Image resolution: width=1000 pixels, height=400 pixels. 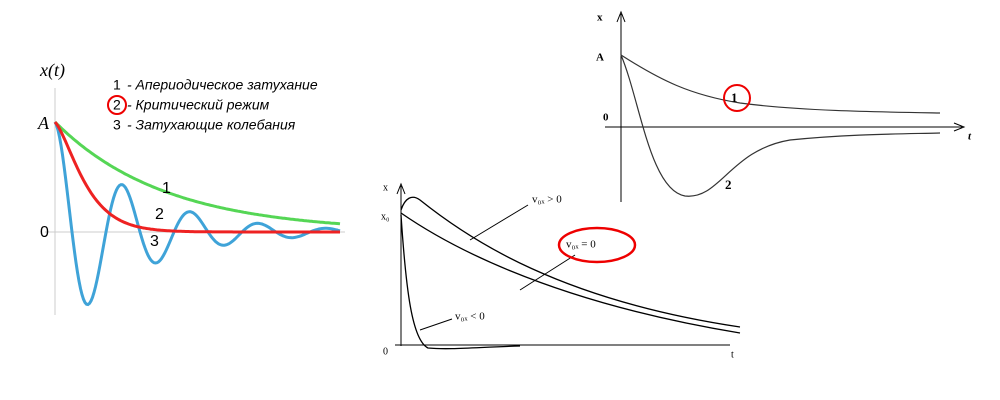 I want to click on legend-number: 3, so click(x=117, y=125).